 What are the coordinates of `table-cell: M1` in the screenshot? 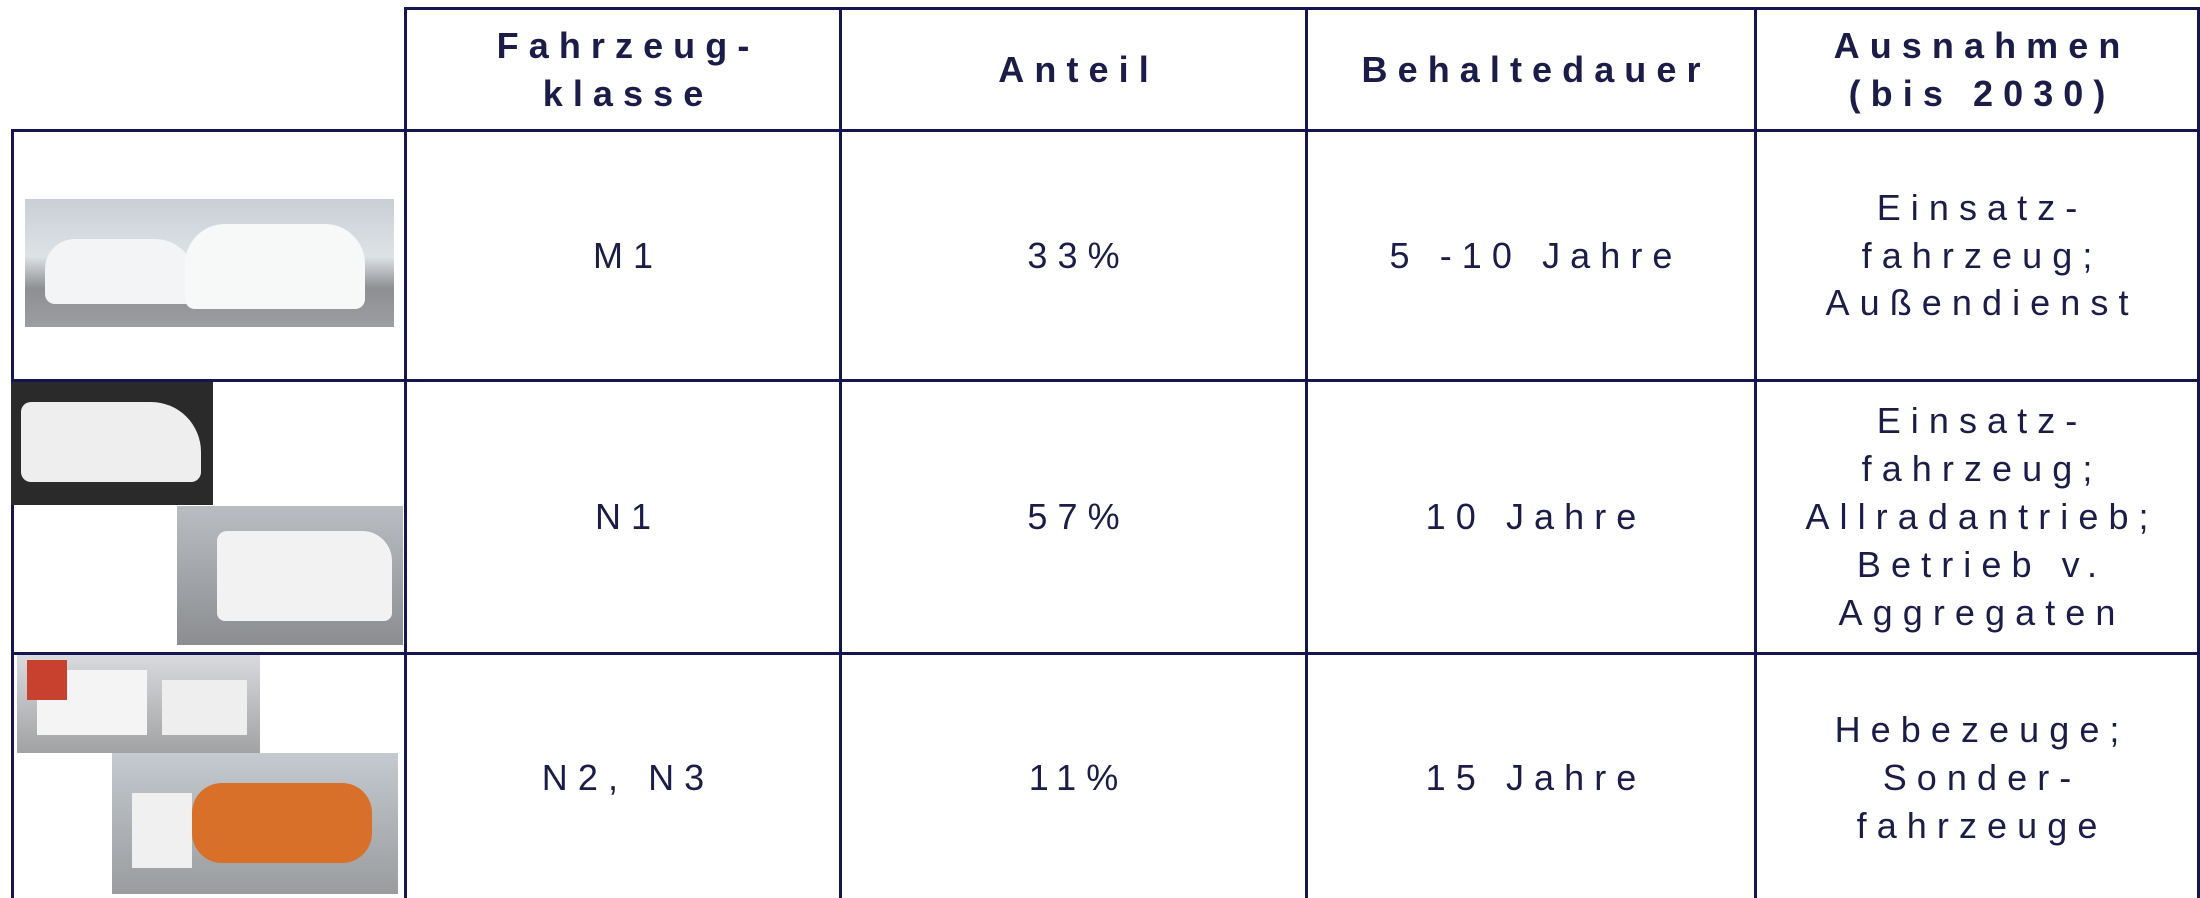 It's located at (623, 255).